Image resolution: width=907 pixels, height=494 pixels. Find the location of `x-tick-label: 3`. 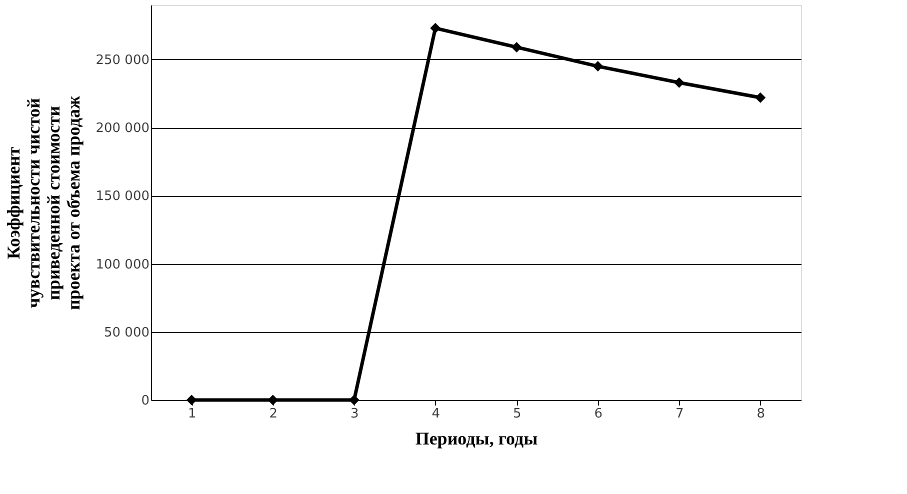

x-tick-label: 3 is located at coordinates (354, 414).